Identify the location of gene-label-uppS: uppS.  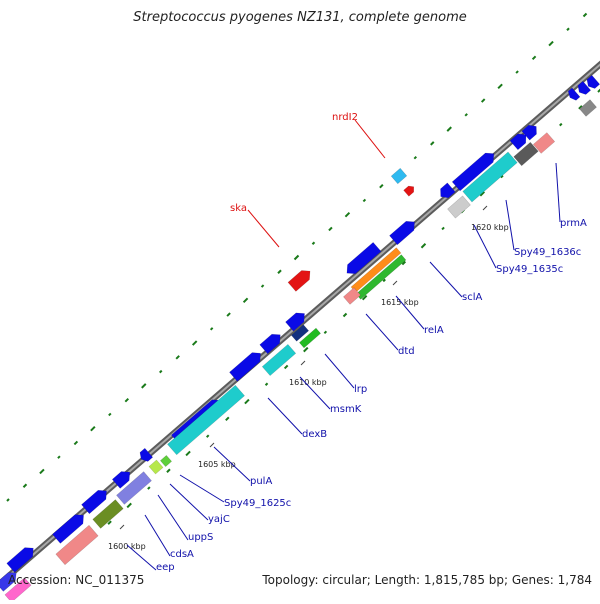
(200, 537).